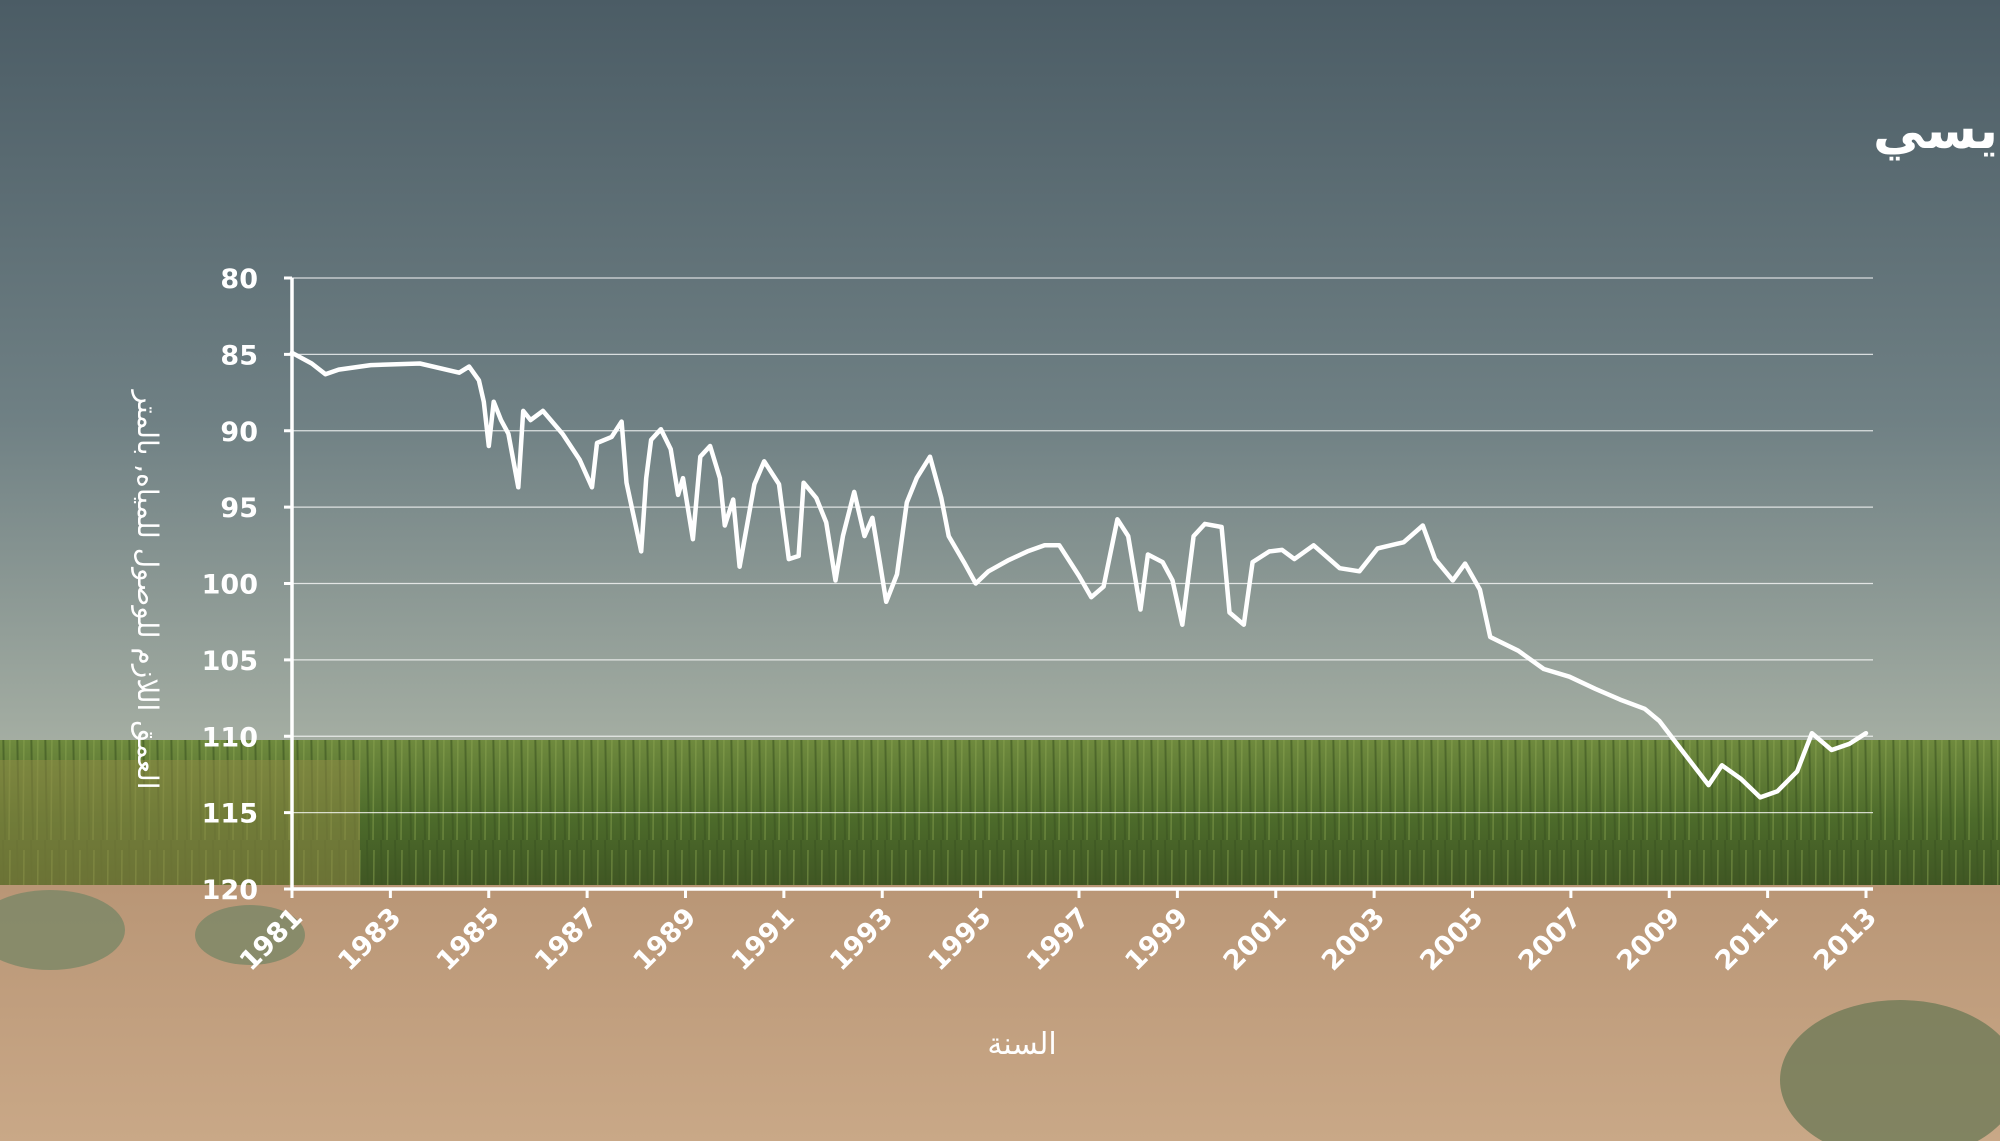  I want to click on y-tick-label: 110, so click(230, 737).